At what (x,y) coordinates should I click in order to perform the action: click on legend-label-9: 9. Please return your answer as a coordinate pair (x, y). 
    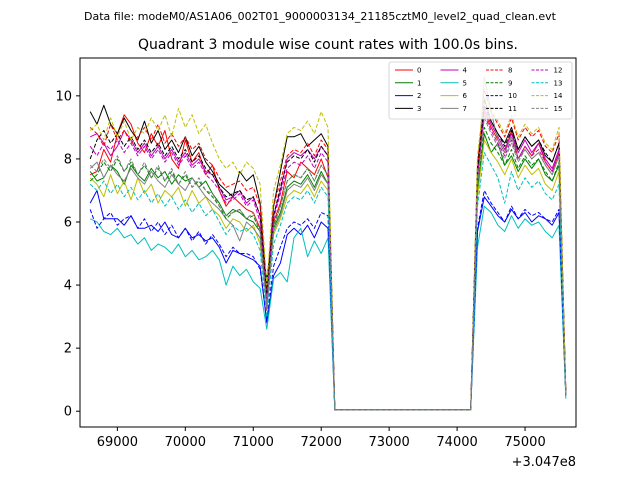
    Looking at the image, I should click on (510, 83).